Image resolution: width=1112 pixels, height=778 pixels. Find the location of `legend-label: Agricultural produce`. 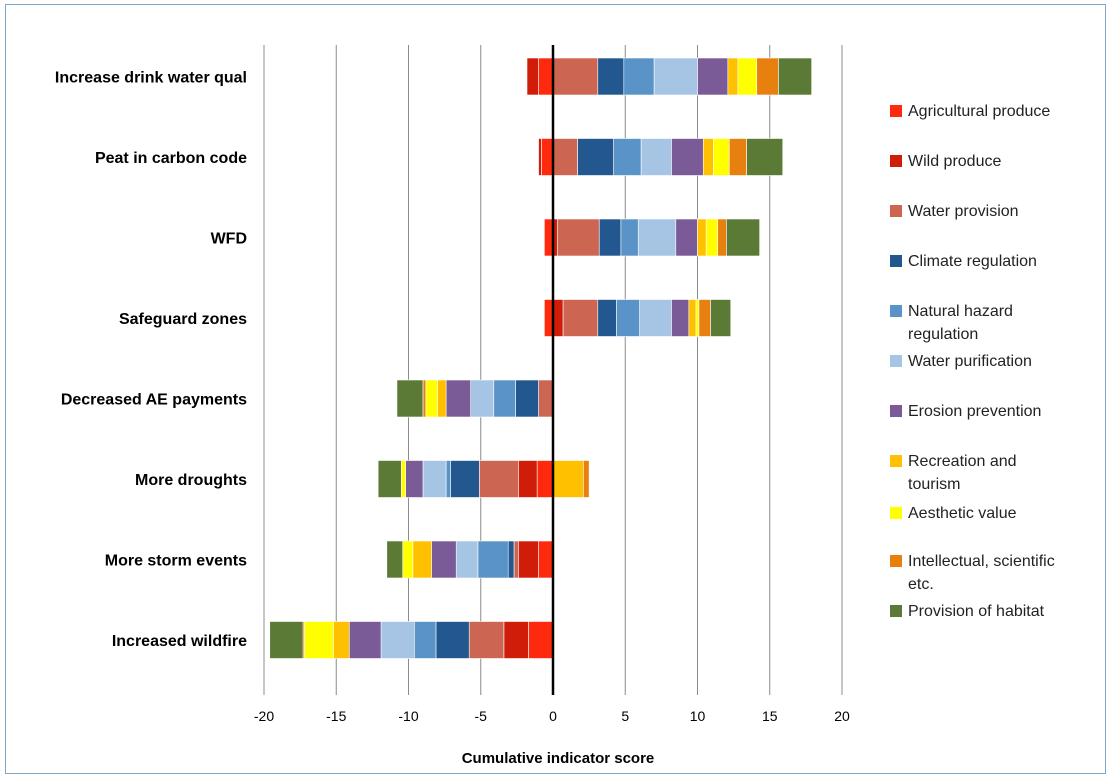

legend-label: Agricultural produce is located at coordinates (979, 111).